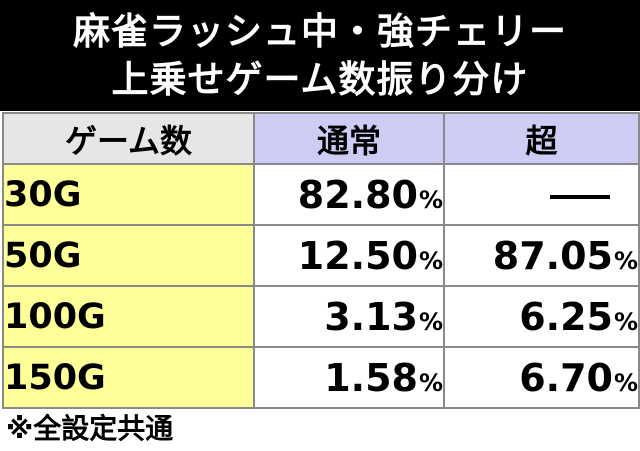  What do you see at coordinates (541, 138) in the screenshot?
I see `header-super: 超` at bounding box center [541, 138].